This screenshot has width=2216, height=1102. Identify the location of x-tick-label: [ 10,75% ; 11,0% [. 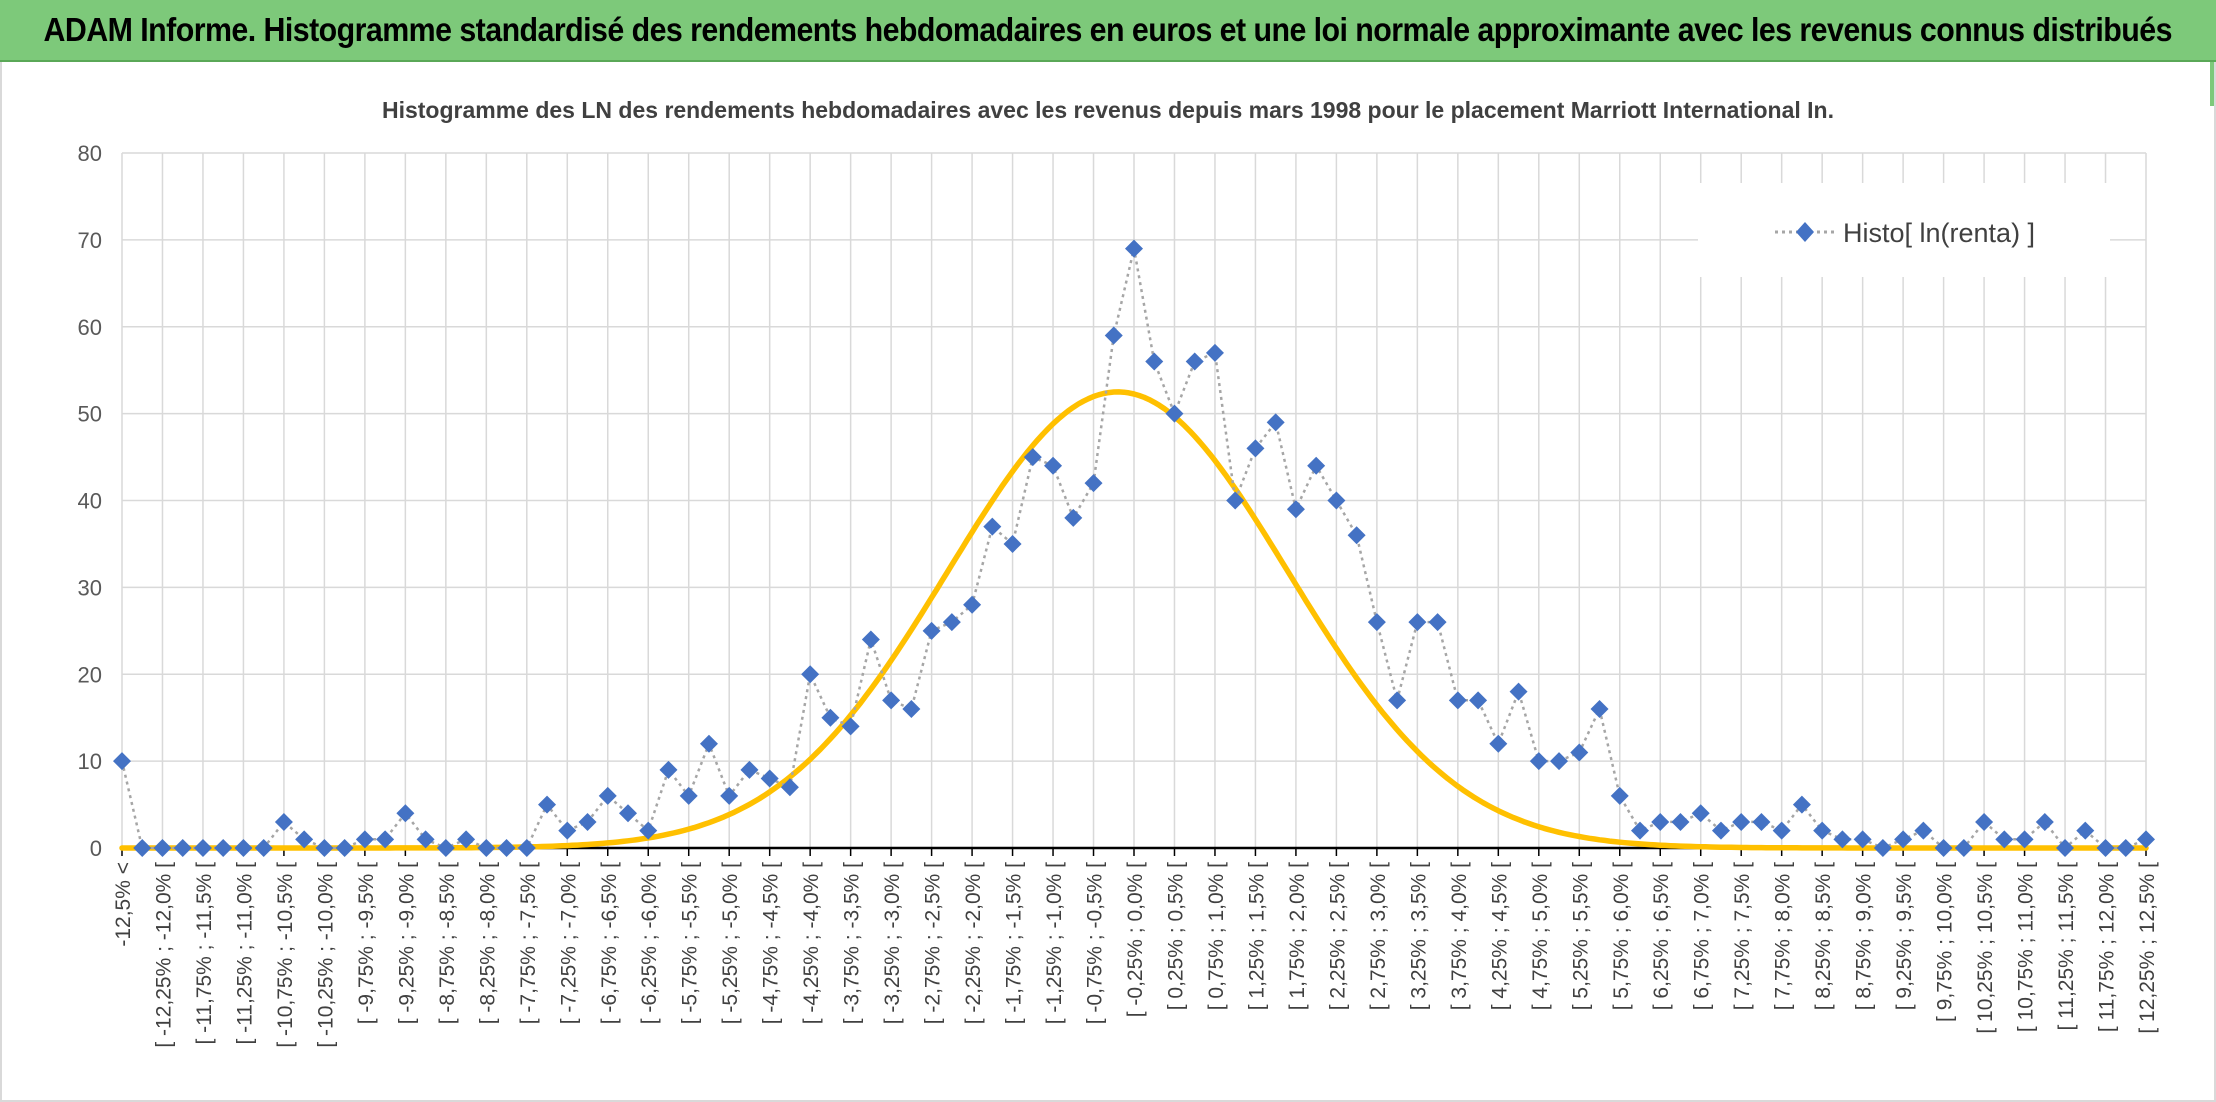
(2026, 947).